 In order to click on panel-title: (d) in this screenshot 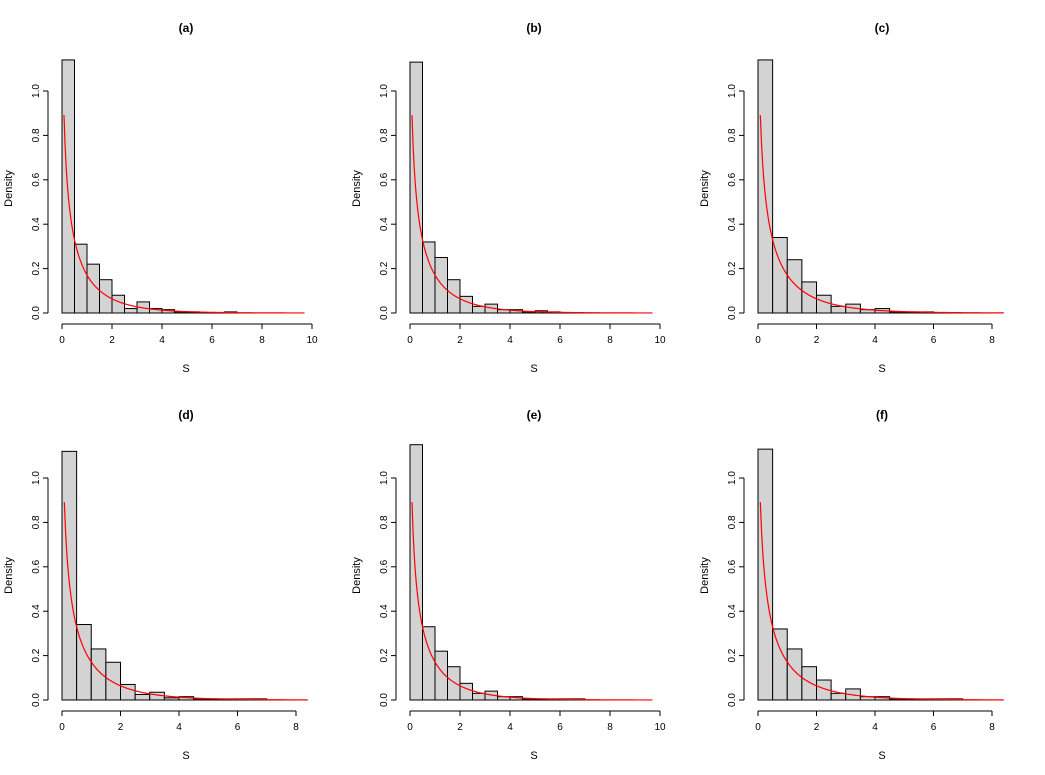, I will do `click(185, 415)`.